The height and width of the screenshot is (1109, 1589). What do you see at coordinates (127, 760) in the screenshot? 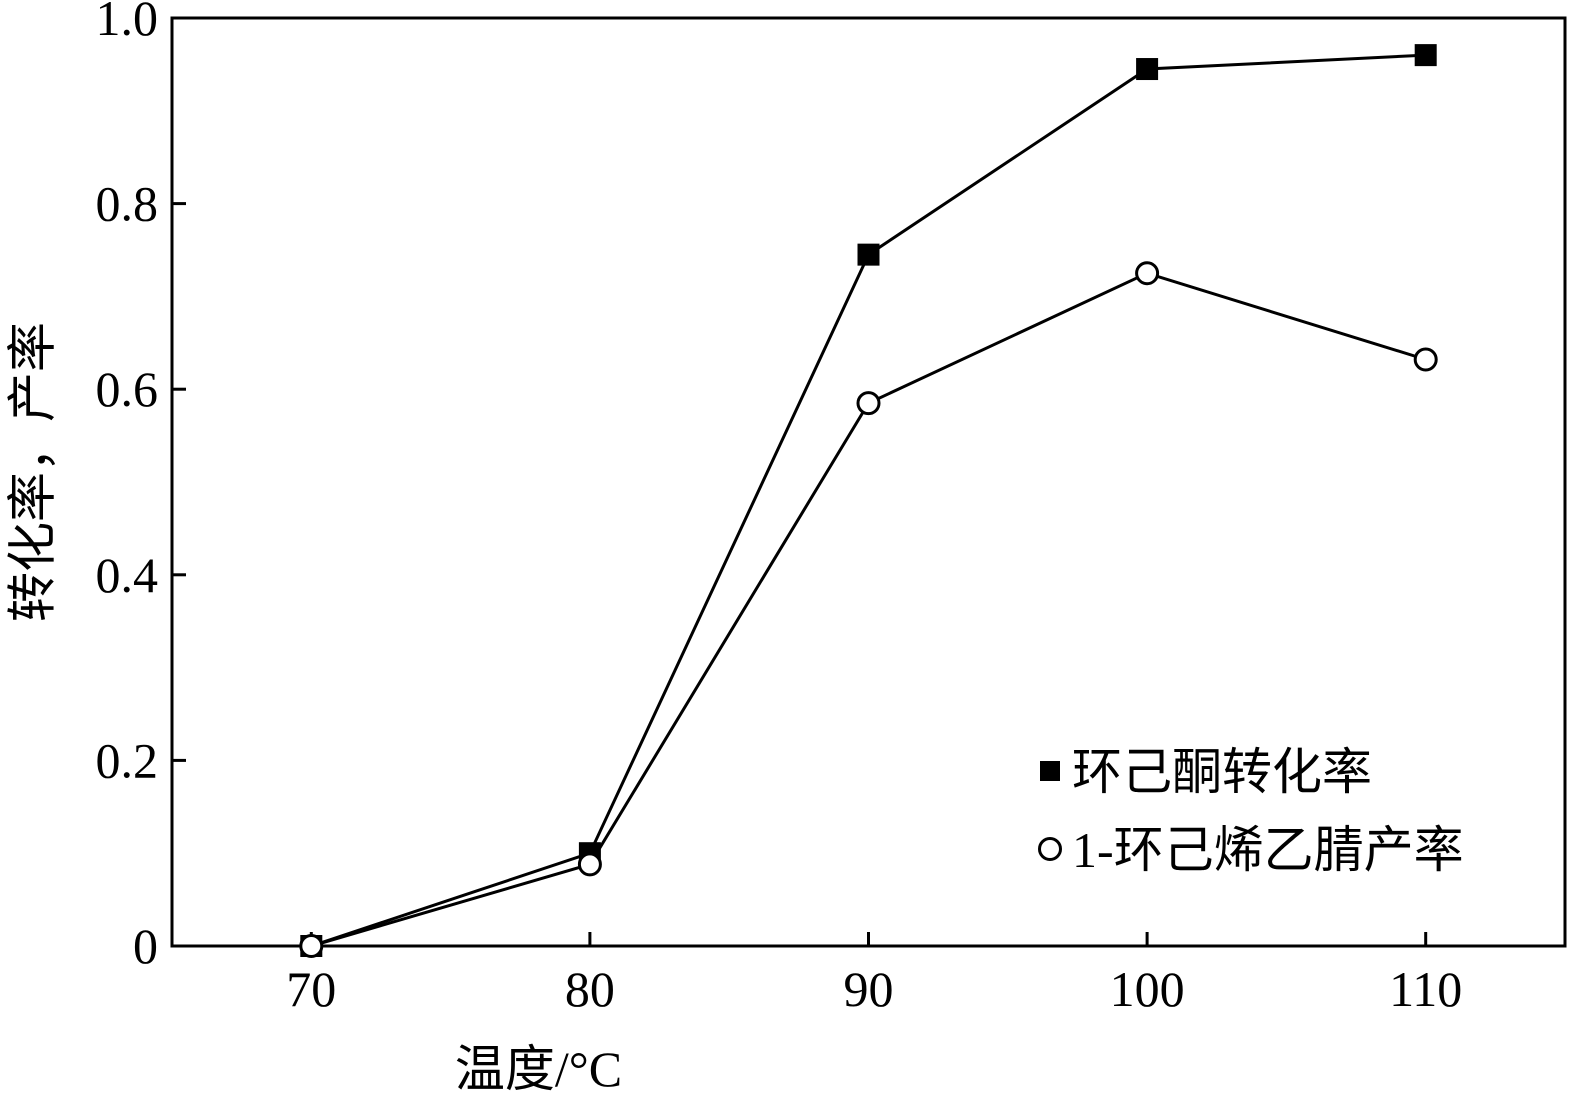
I see `y-tick-label: 0.2` at bounding box center [127, 760].